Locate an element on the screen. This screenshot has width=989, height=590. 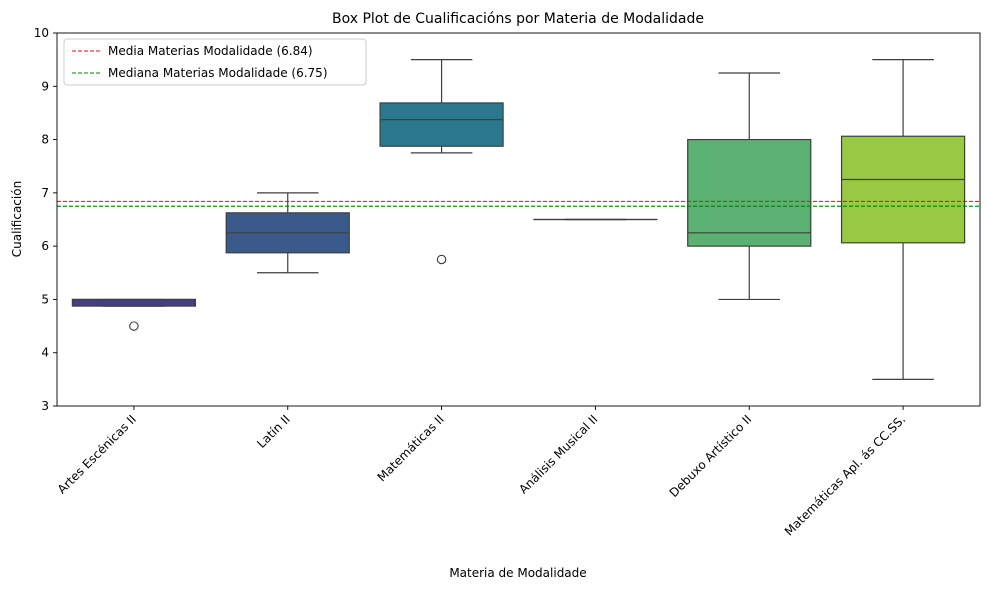
y-tick-label: 10 is located at coordinates (41, 33).